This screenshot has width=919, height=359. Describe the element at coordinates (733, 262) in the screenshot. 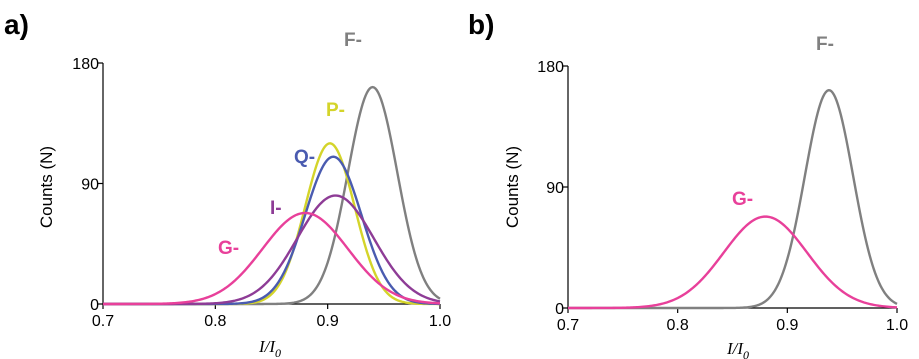

I see `panel-b-curve-g` at that location.